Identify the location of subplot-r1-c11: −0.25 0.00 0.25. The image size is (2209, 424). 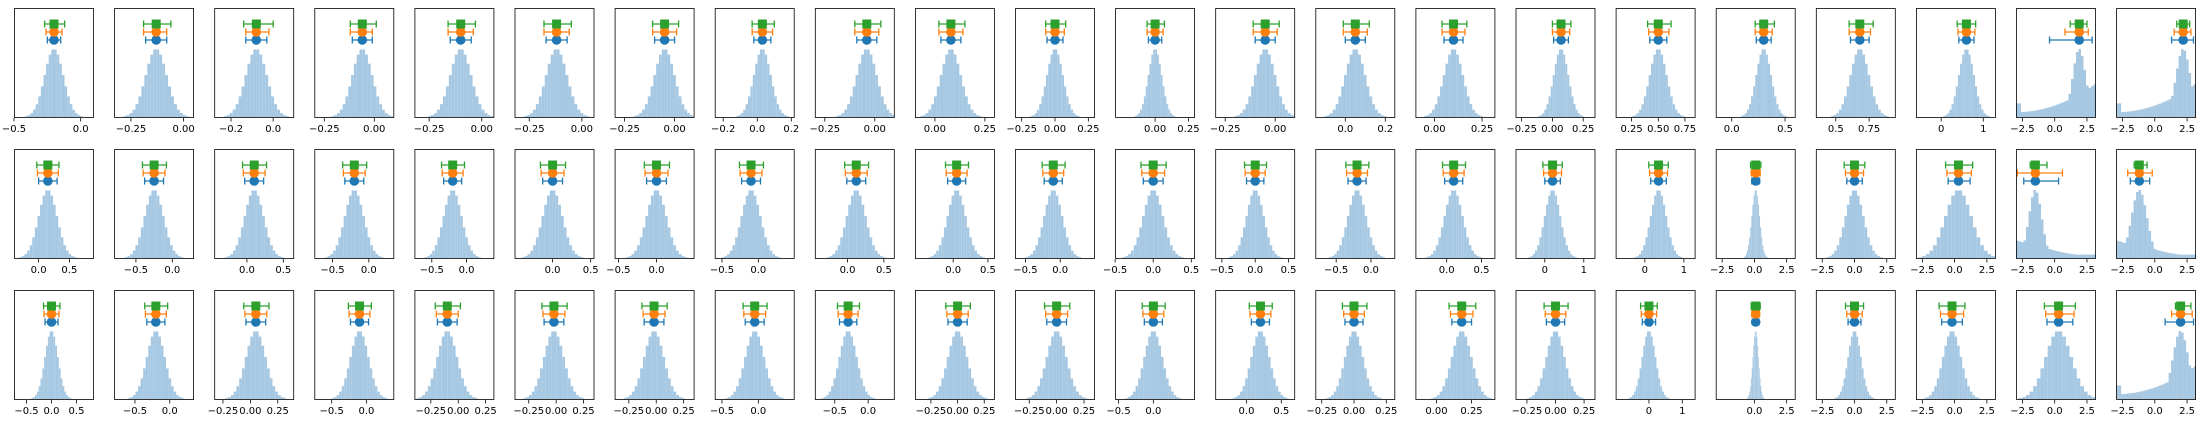
(1052, 71).